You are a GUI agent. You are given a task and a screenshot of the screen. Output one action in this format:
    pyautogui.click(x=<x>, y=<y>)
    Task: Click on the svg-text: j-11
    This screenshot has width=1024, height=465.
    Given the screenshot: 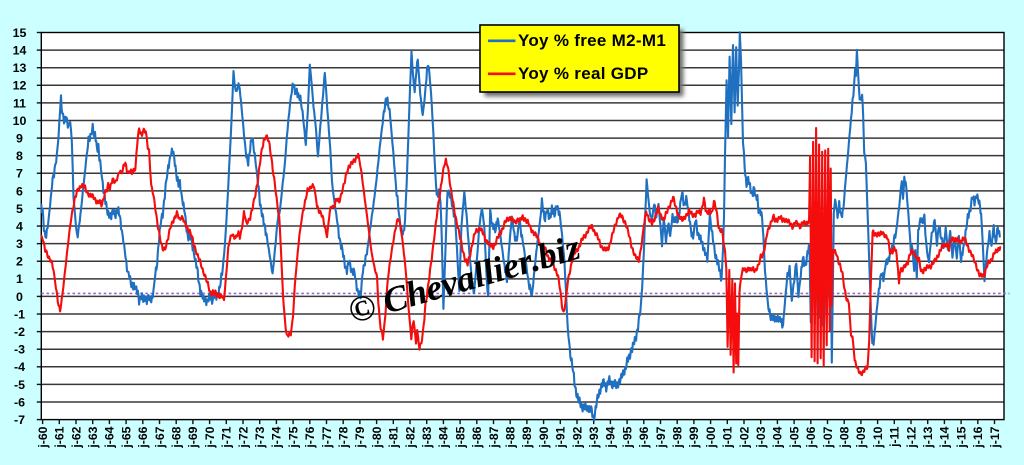 What is the action you would take?
    pyautogui.click(x=895, y=437)
    